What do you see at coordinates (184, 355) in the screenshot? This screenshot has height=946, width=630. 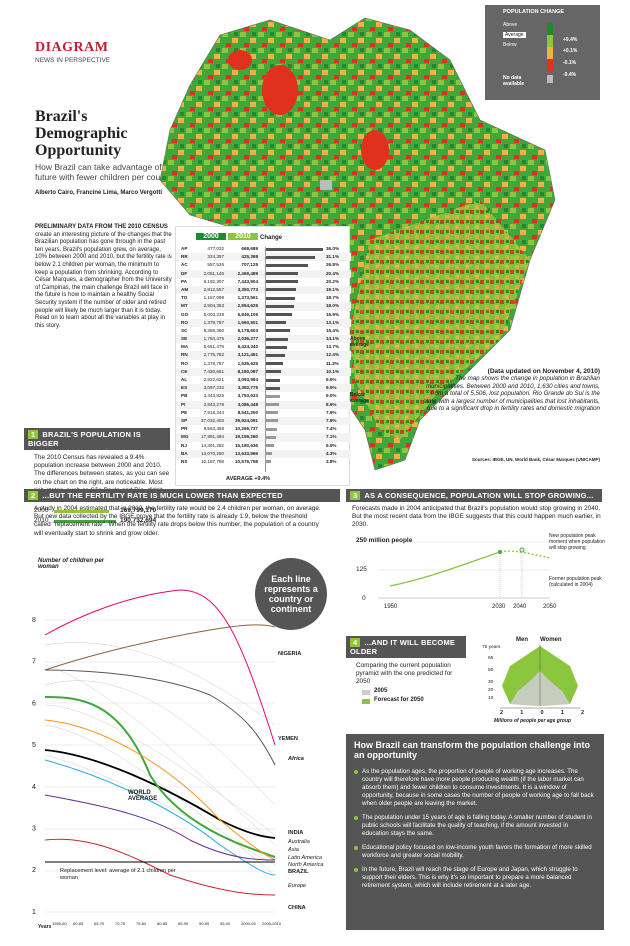 I see `table-state: RN` at bounding box center [184, 355].